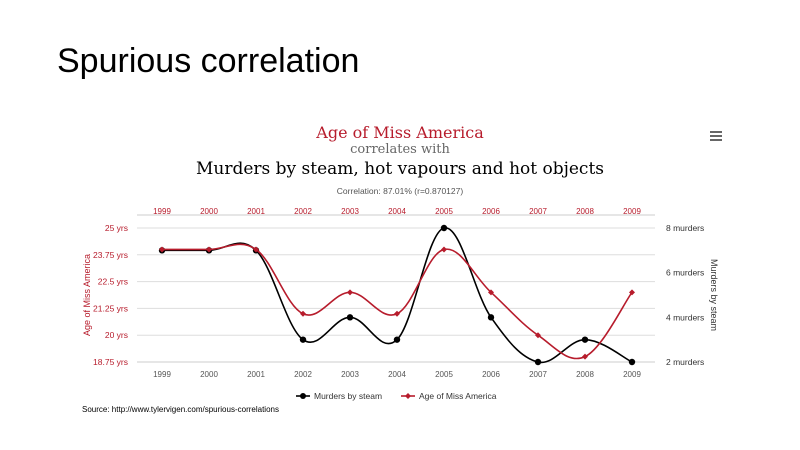  What do you see at coordinates (714, 295) in the screenshot?
I see `right-axis-title: Murders by steam` at bounding box center [714, 295].